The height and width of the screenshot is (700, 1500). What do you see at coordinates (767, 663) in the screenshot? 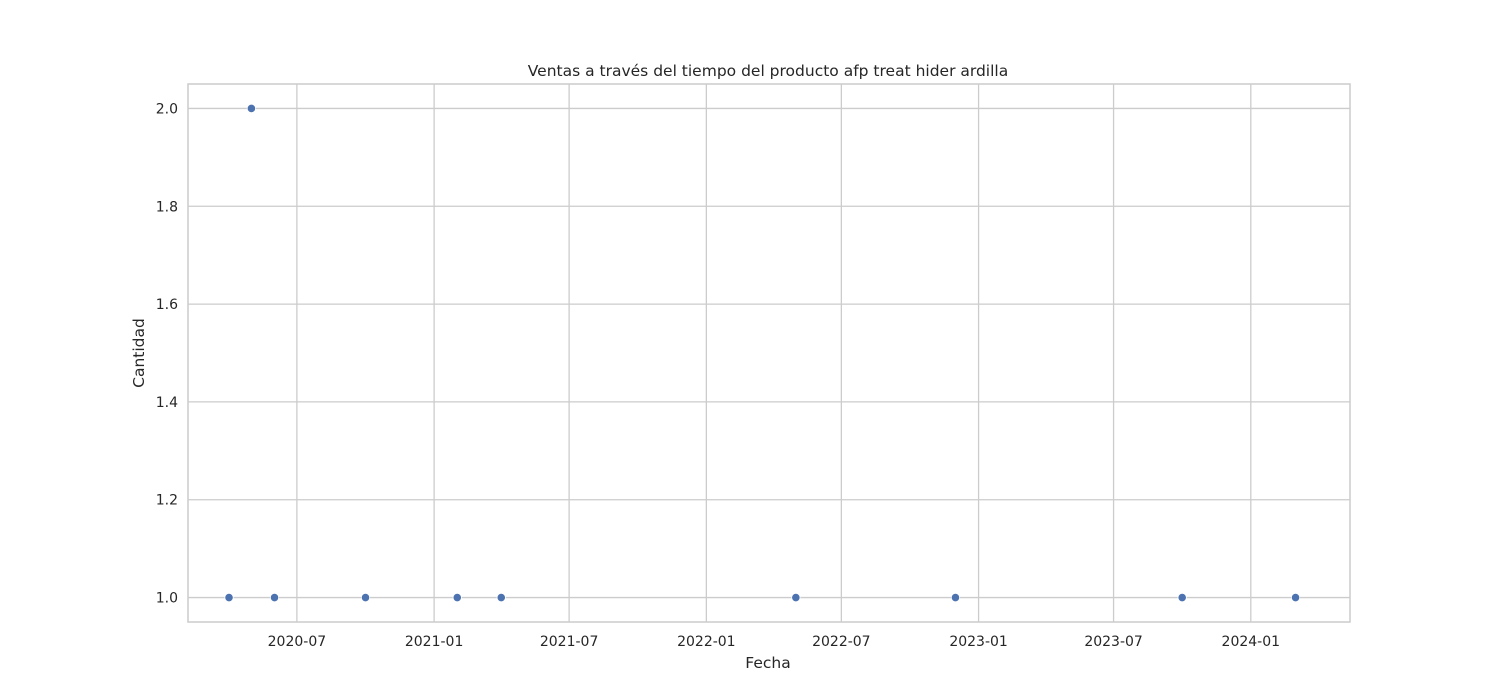
I see `x-axis-label: Fecha` at bounding box center [767, 663].